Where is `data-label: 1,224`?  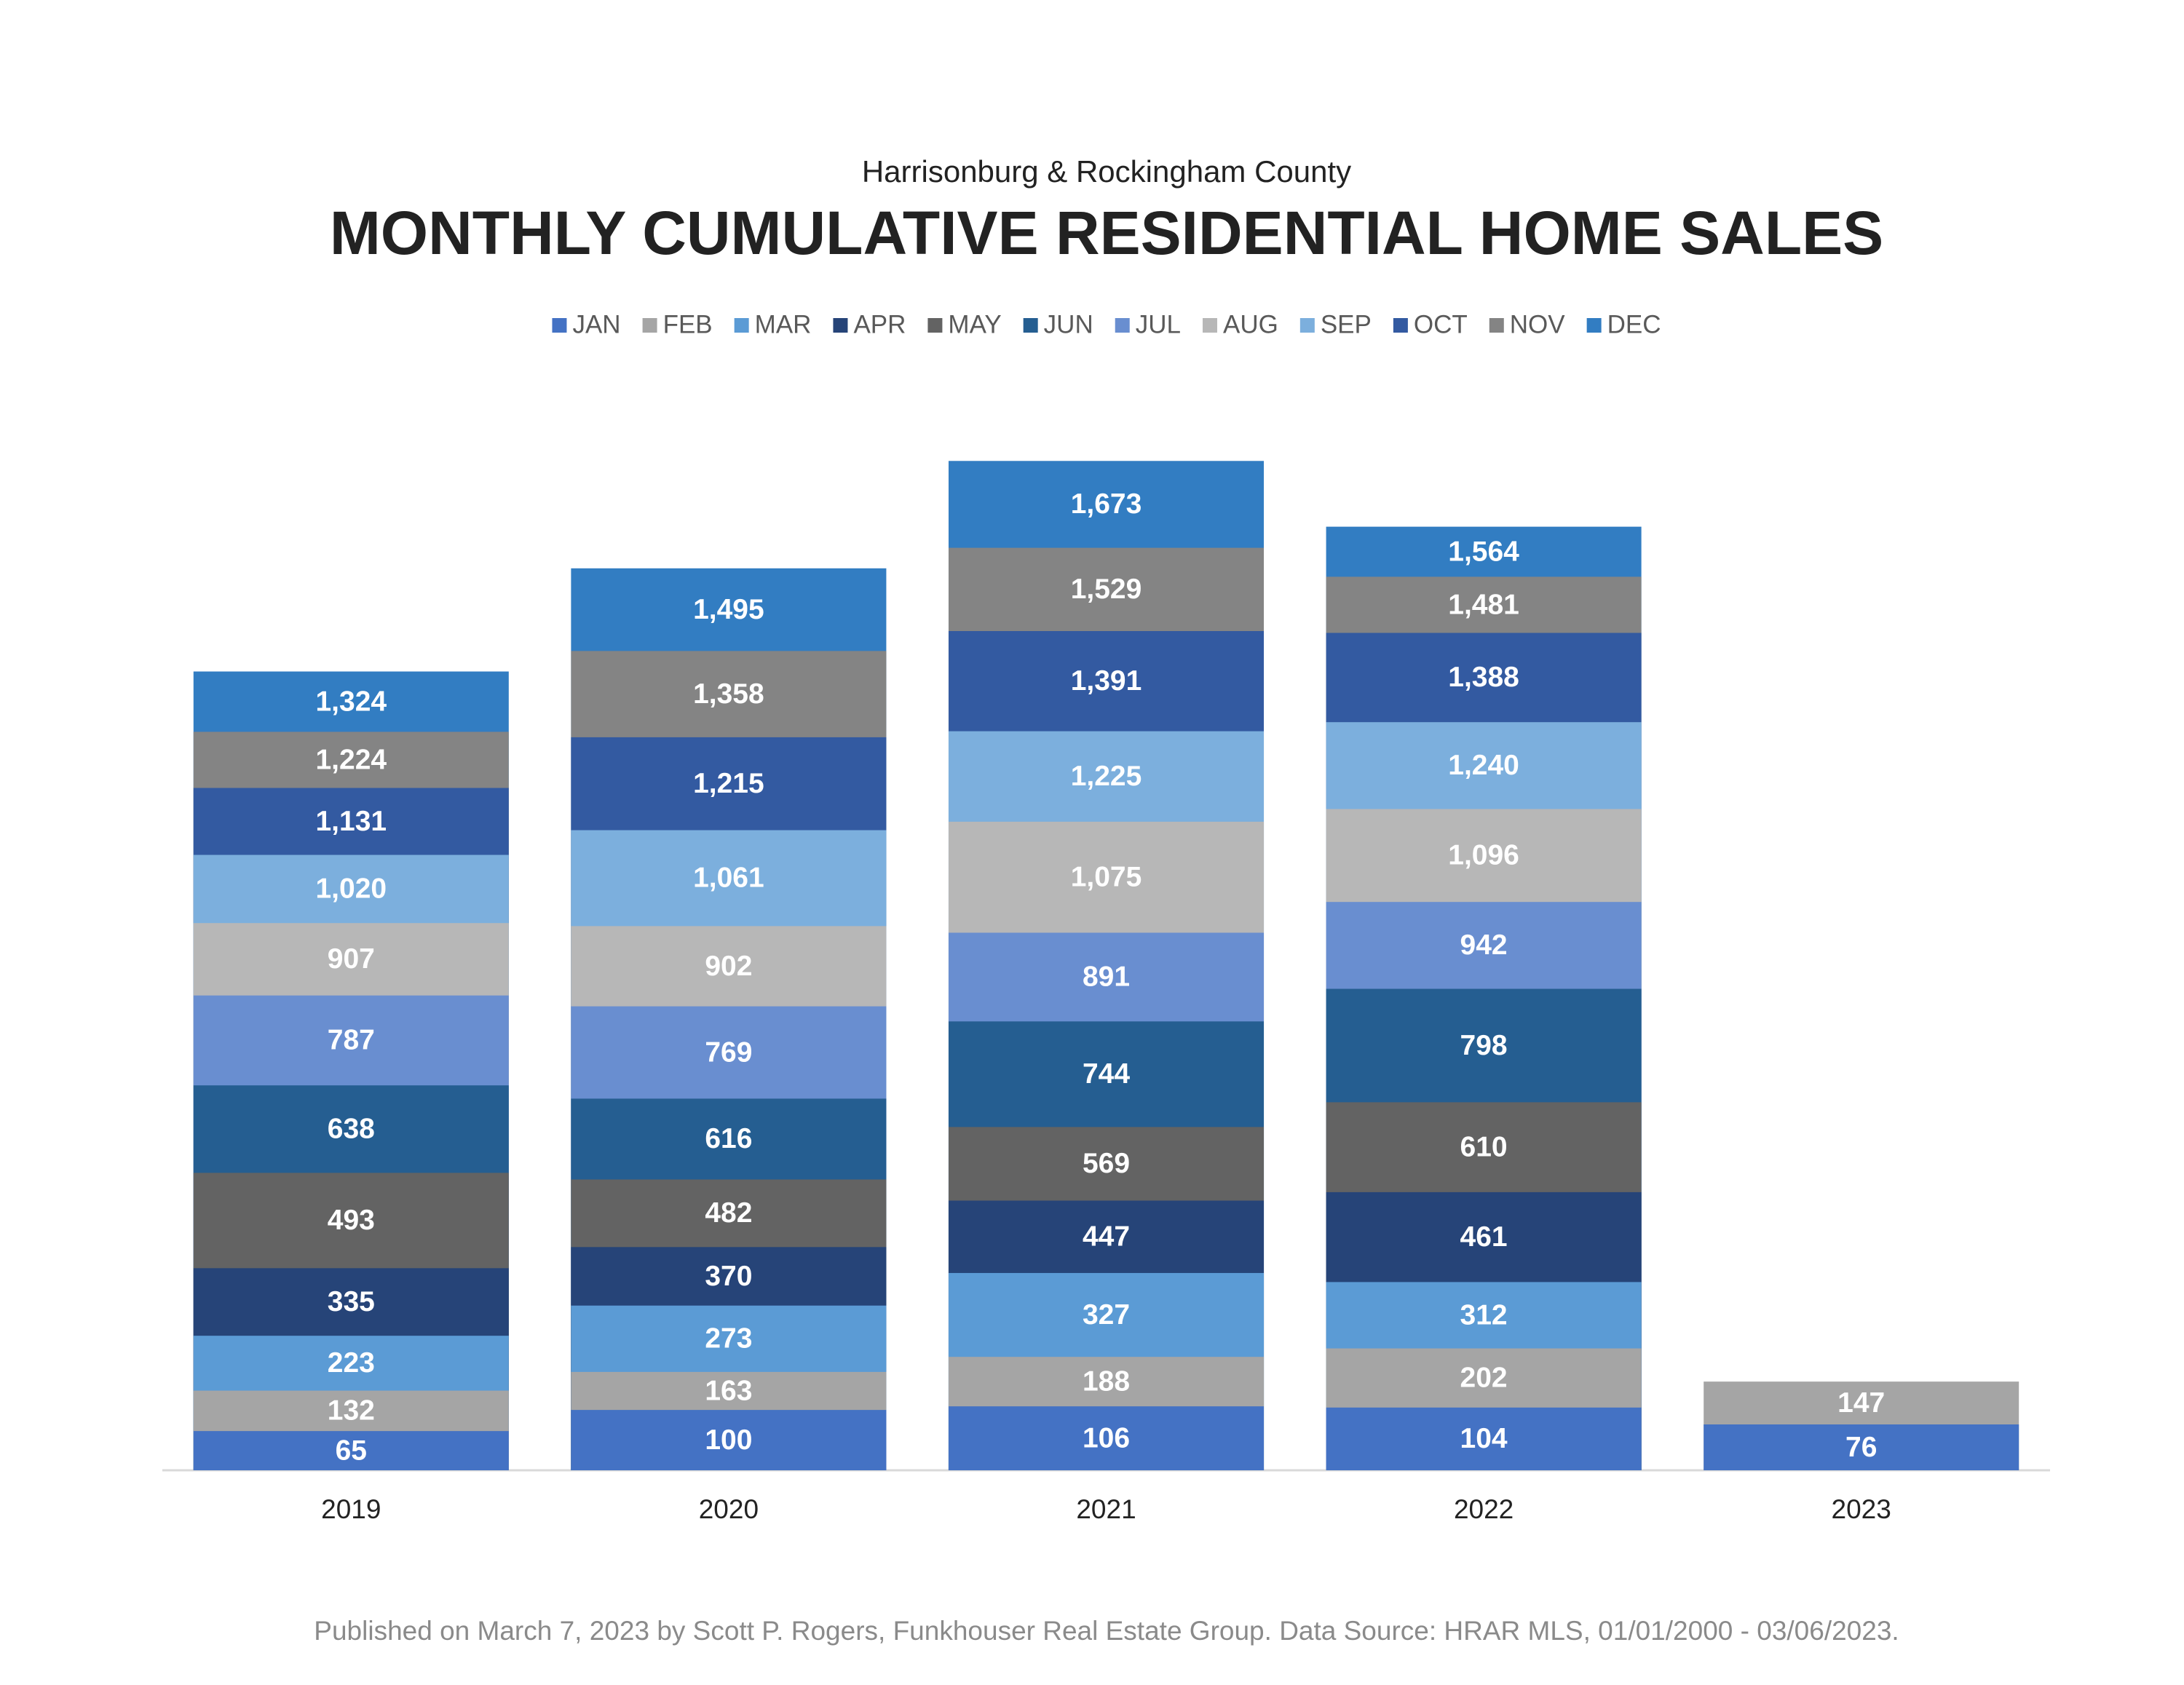 data-label: 1,224 is located at coordinates (351, 759).